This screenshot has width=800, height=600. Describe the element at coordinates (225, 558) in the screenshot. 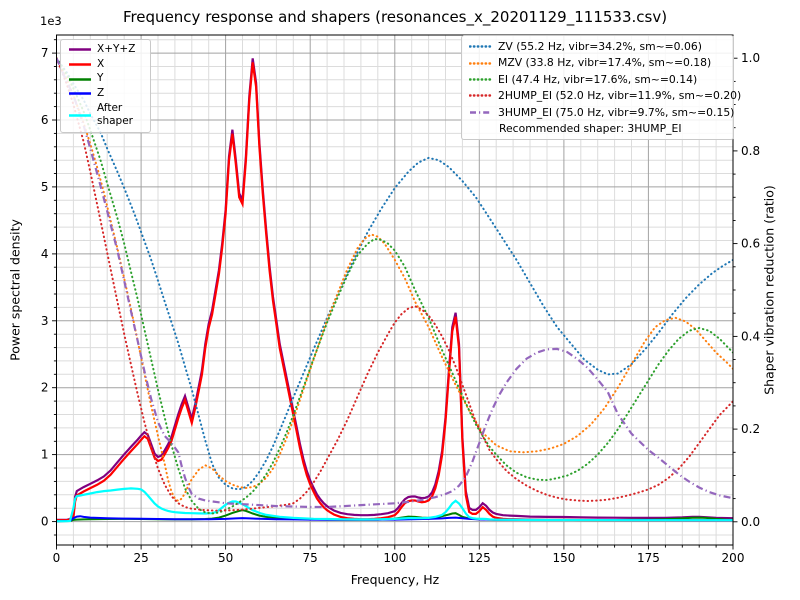

I see `svg-text: 50` at that location.